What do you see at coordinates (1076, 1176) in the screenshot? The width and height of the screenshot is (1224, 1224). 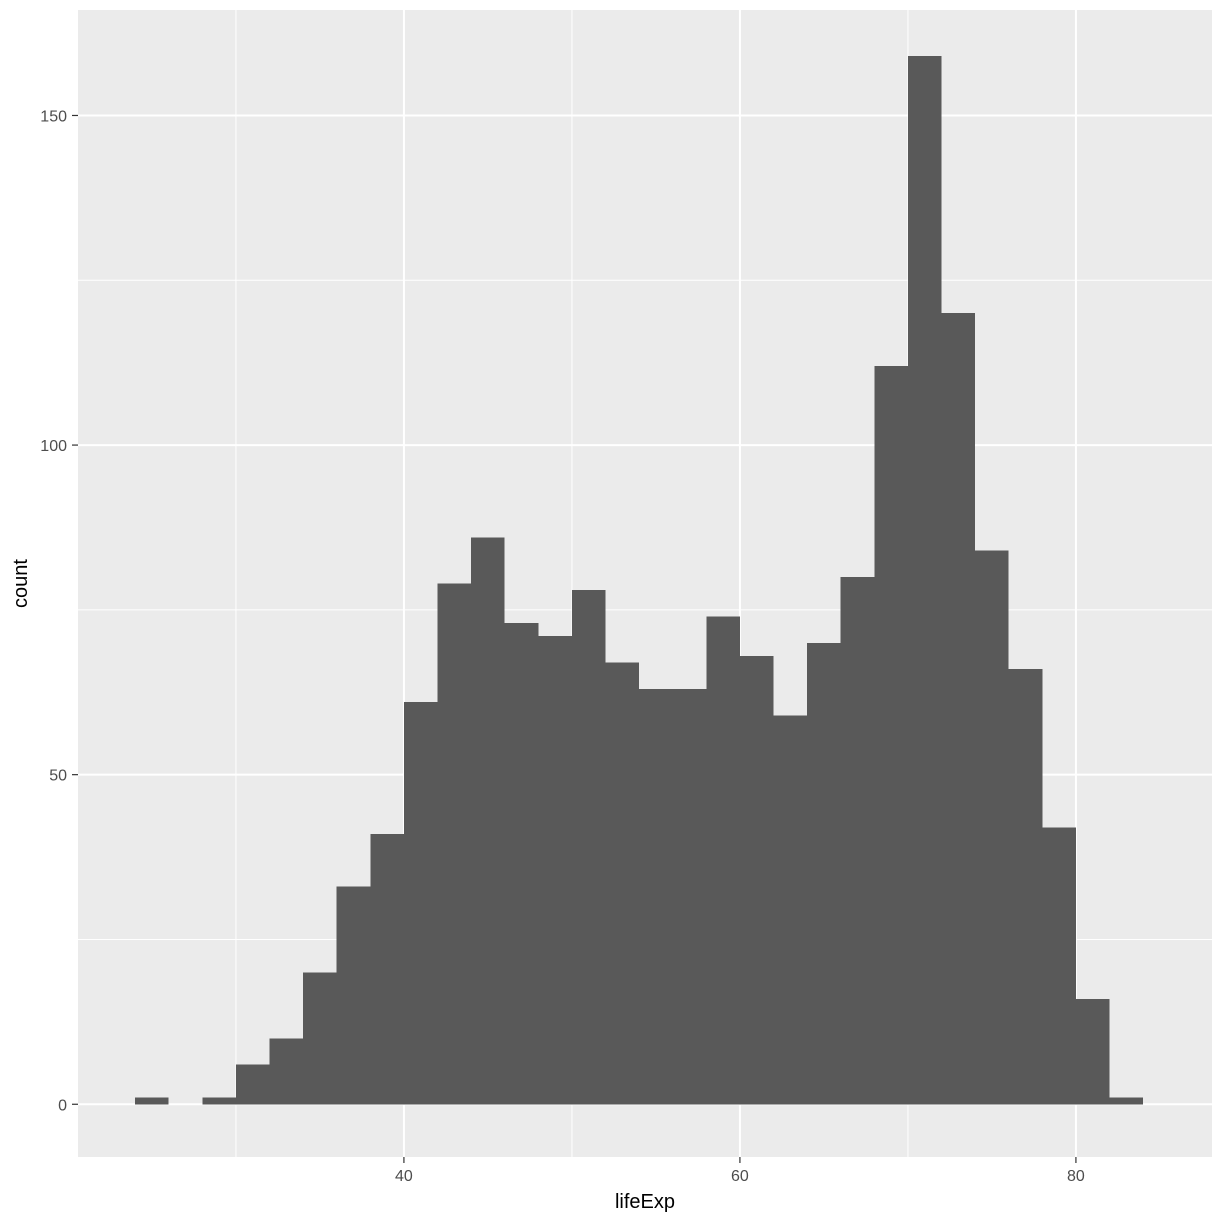 I see `x-tick-label: 80` at bounding box center [1076, 1176].